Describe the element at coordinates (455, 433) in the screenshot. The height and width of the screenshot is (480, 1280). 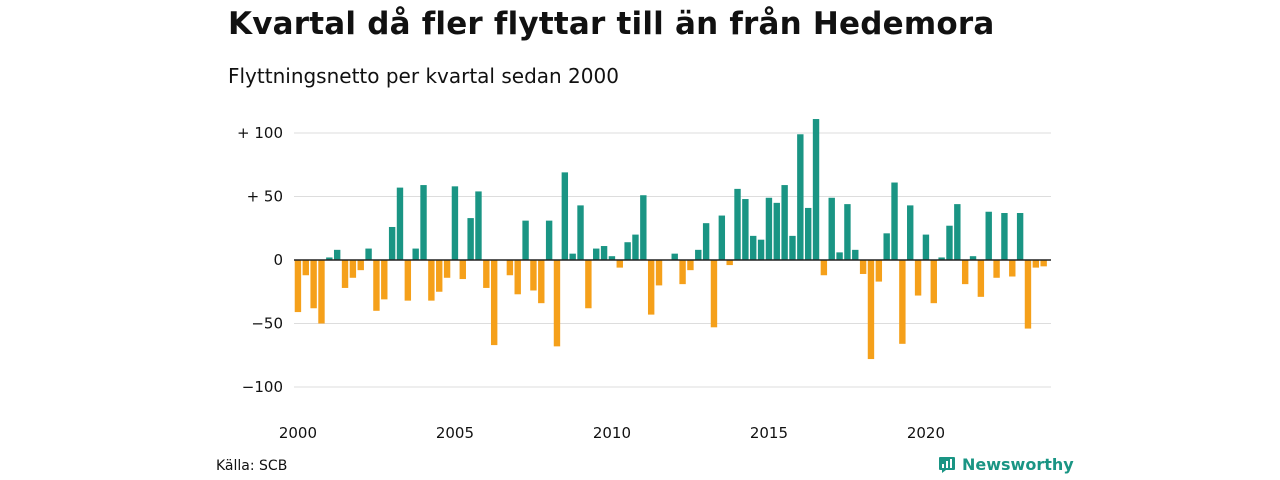
I see `x-tick-label: 2005` at that location.